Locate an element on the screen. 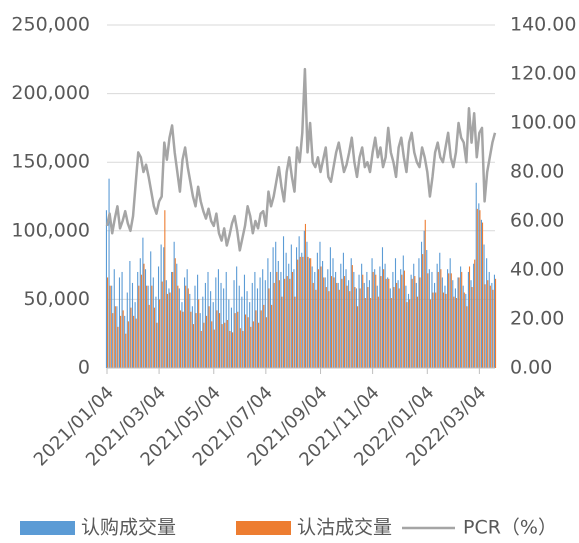 Image resolution: width=579 pixels, height=543 pixels. y2-tick-label: 20.00 is located at coordinates (537, 319).